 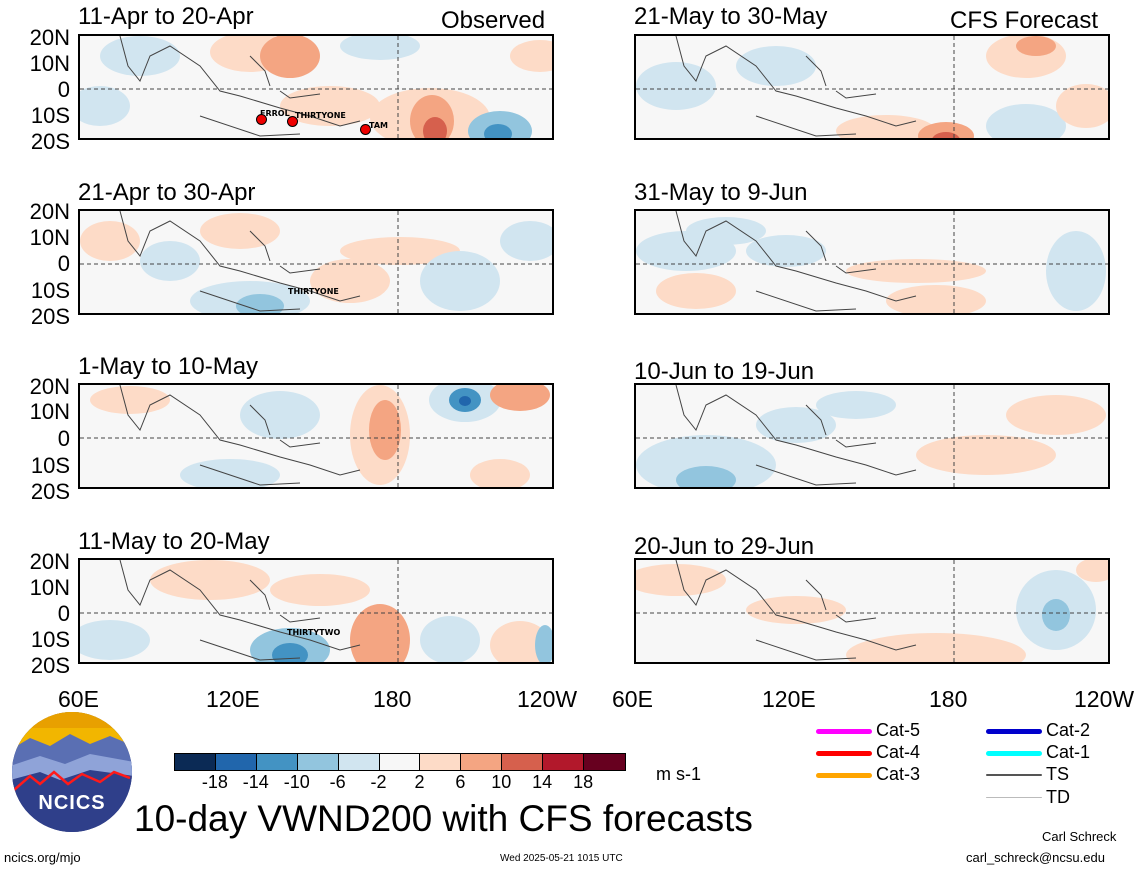 I want to click on colorbar, so click(x=400, y=762).